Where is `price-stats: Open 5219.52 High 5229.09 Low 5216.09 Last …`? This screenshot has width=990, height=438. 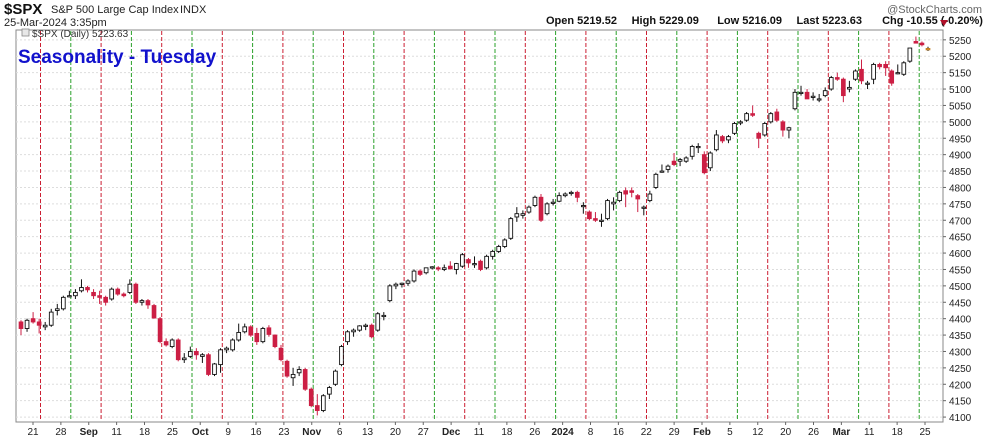 price-stats: Open 5219.52 High 5229.09 Low 5216.09 Last … is located at coordinates (764, 21).